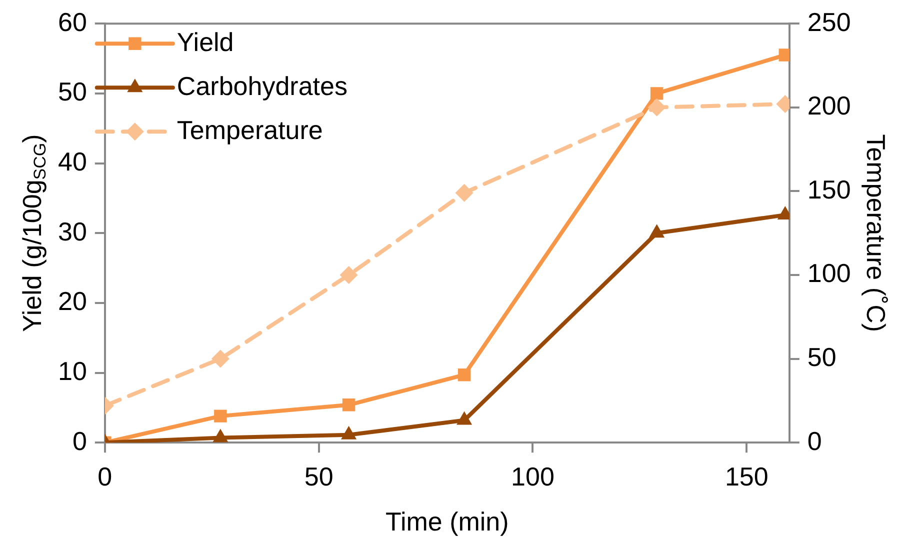  What do you see at coordinates (205, 41) in the screenshot?
I see `legend-label: Yield` at bounding box center [205, 41].